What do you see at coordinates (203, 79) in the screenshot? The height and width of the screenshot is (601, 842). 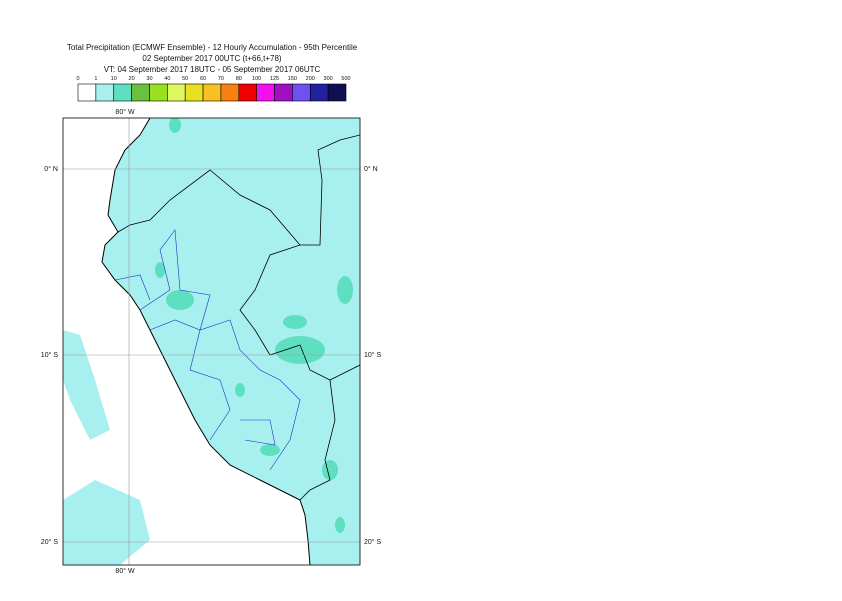 I see `legend-label: 60` at bounding box center [203, 79].